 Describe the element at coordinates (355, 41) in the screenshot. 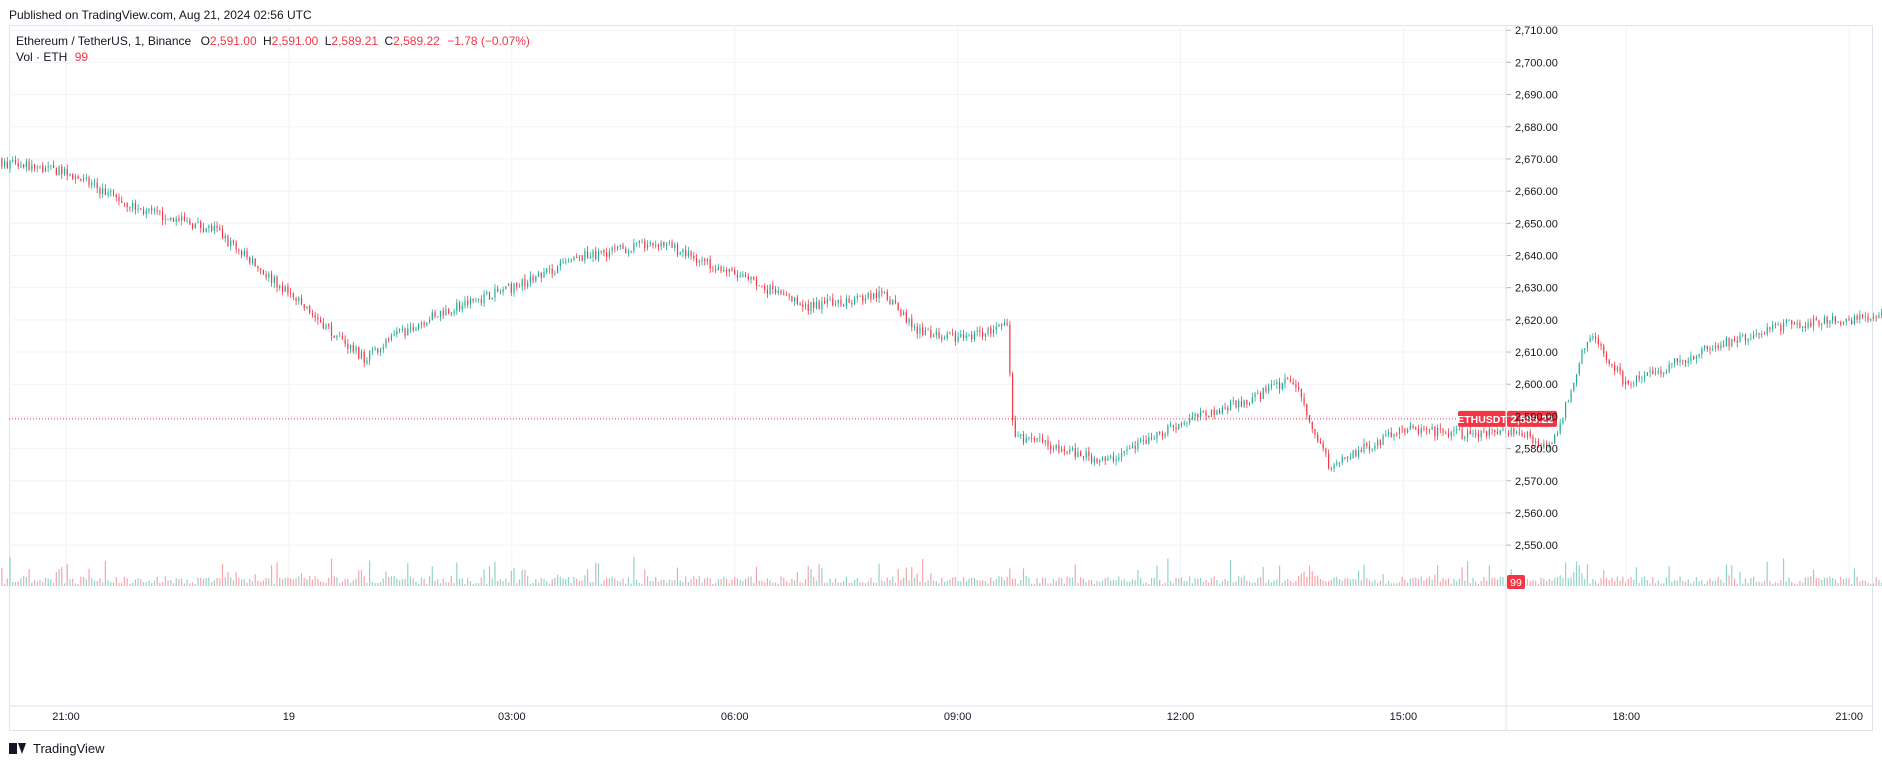

I see `low-value: 2,589.21` at that location.